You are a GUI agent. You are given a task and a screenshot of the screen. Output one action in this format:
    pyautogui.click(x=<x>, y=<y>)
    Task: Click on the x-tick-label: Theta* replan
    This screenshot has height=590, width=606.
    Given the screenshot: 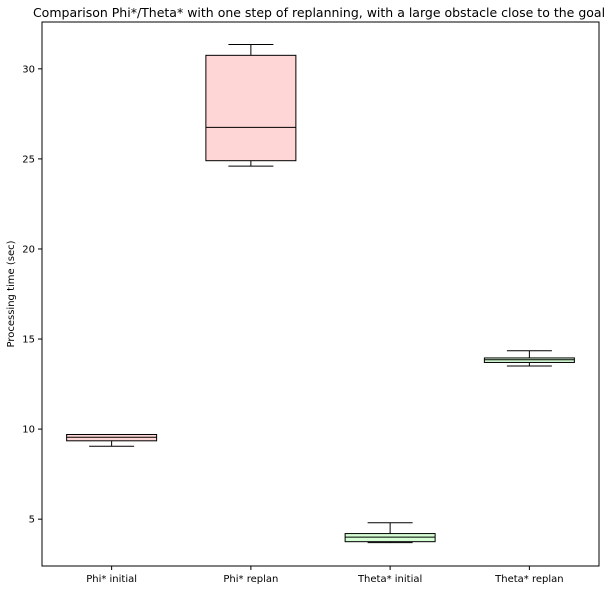 What is the action you would take?
    pyautogui.click(x=528, y=579)
    